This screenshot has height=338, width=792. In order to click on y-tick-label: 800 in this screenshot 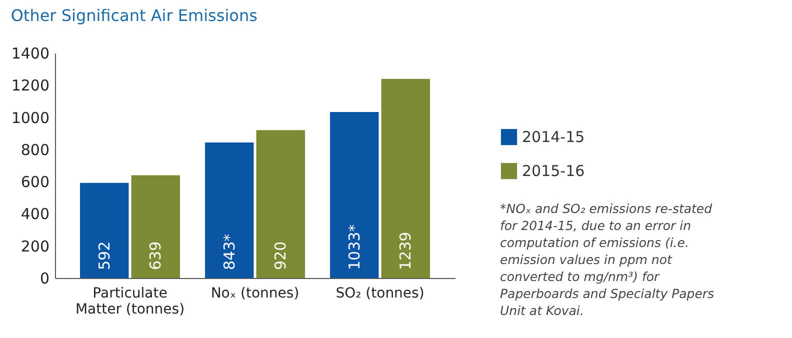, I will do `click(35, 149)`.